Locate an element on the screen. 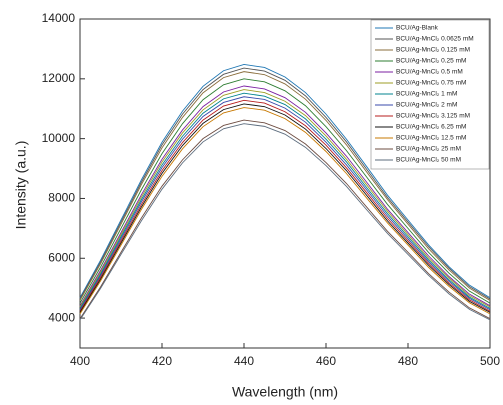 The width and height of the screenshot is (503, 405). legend-label: BCU/Ag-MnCl₂ 3.125 mM is located at coordinates (433, 116).